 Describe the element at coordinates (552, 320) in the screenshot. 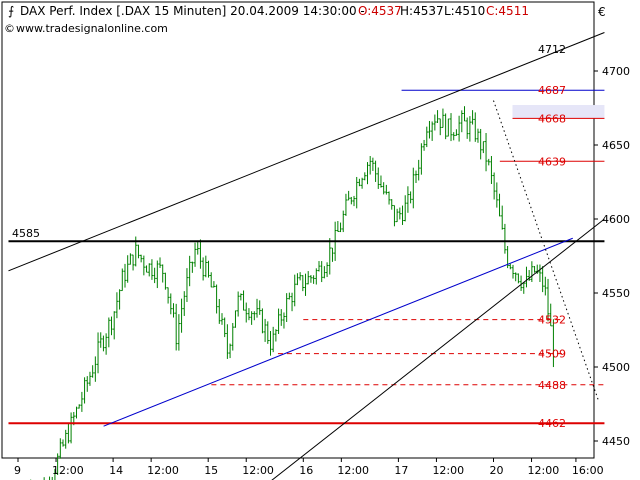

I see `level-label-4532: 4532` at that location.